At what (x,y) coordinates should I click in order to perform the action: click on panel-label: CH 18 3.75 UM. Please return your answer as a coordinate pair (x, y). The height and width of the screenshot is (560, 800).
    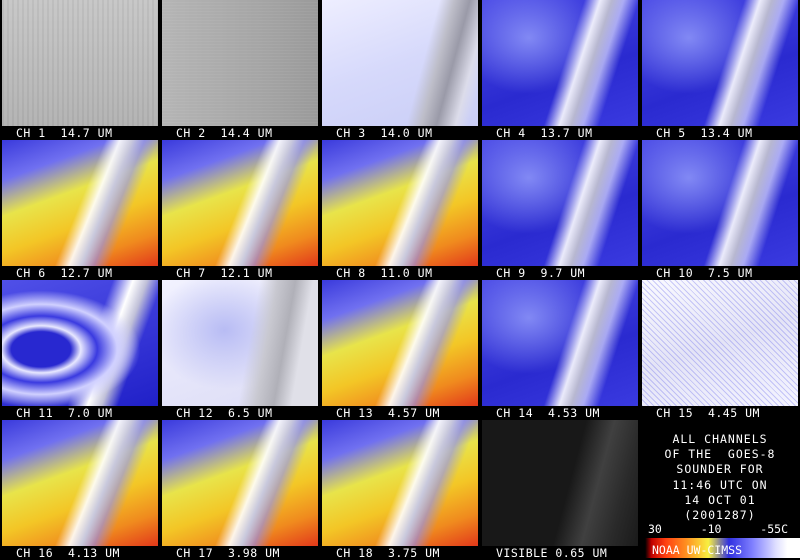
    Looking at the image, I should click on (388, 553).